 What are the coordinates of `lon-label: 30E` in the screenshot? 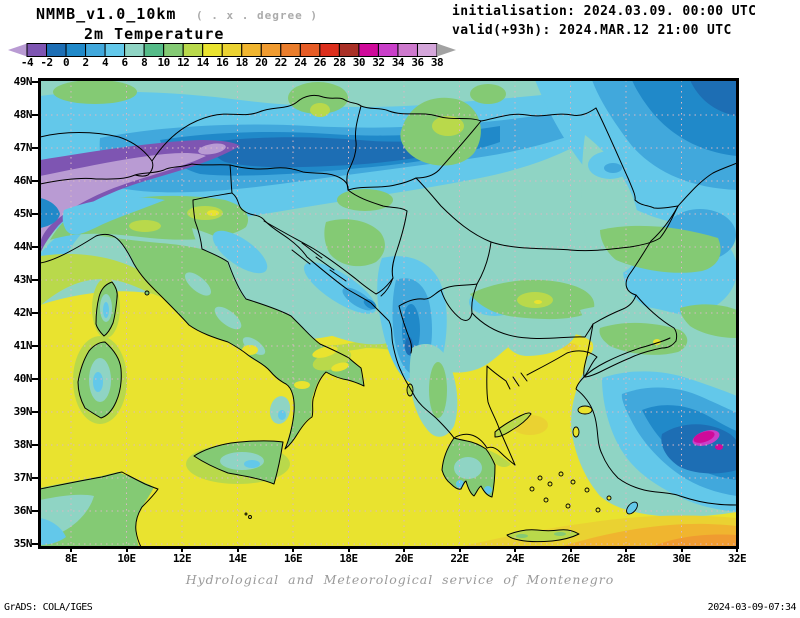 It's located at (681, 558).